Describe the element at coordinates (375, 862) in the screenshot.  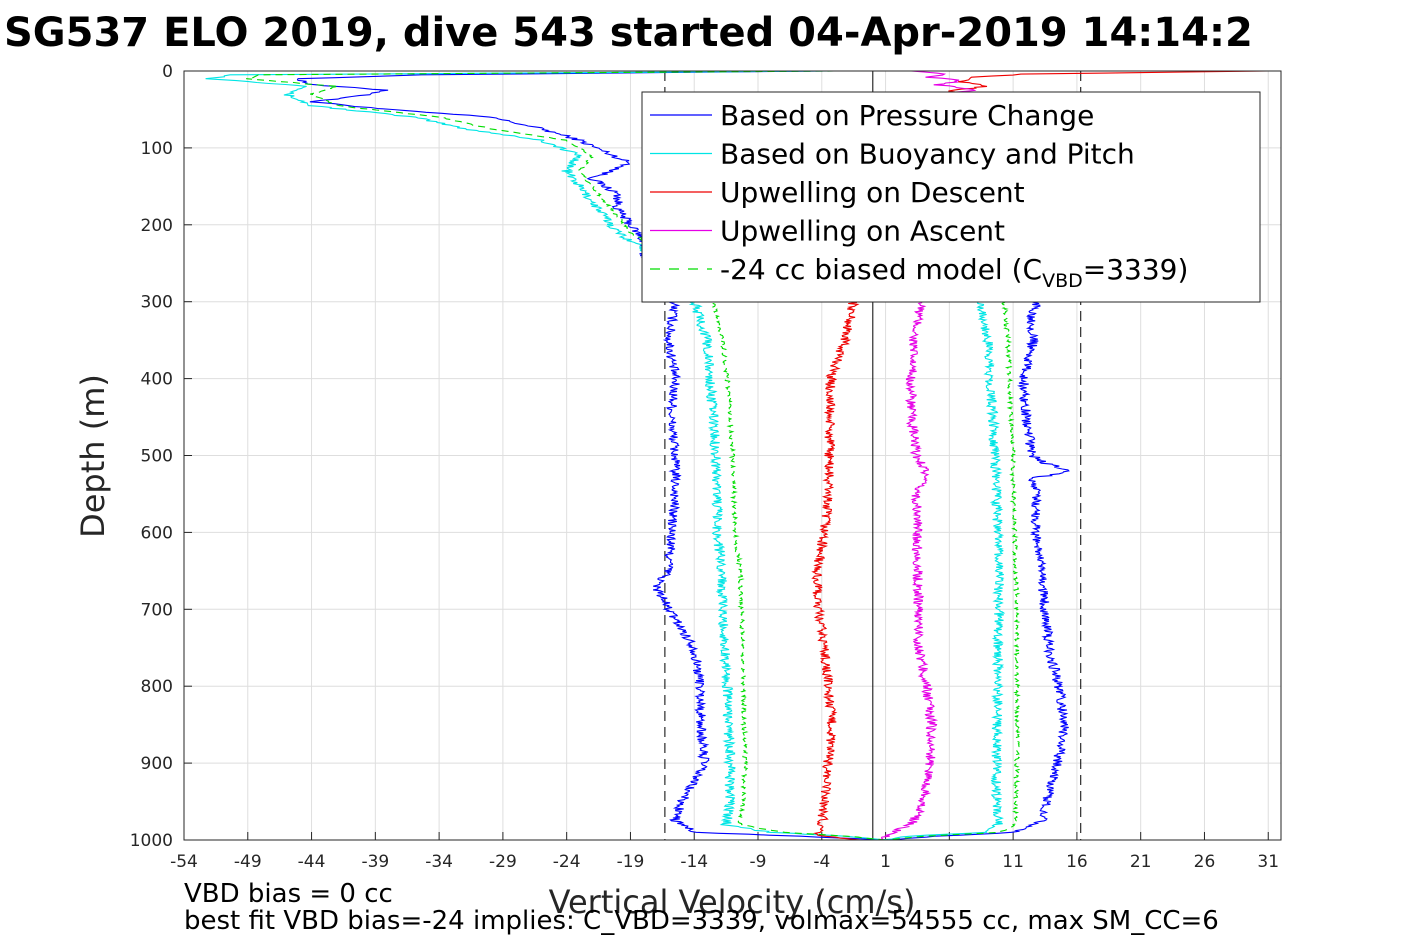
I see `x-tick-label: -39` at that location.